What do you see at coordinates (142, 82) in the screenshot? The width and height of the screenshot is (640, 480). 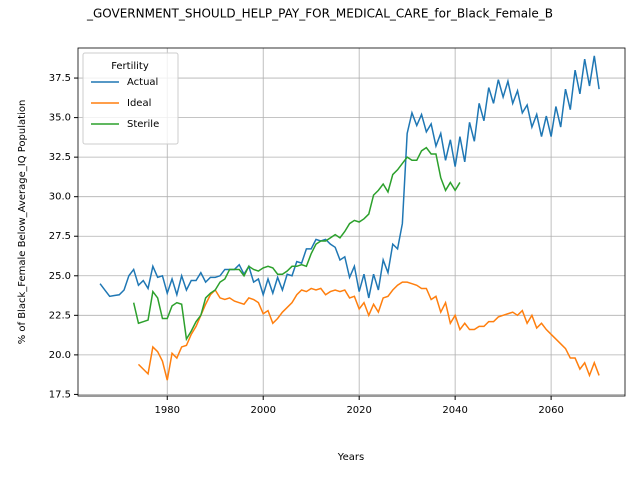 I see `legend-label: Actual` at bounding box center [142, 82].